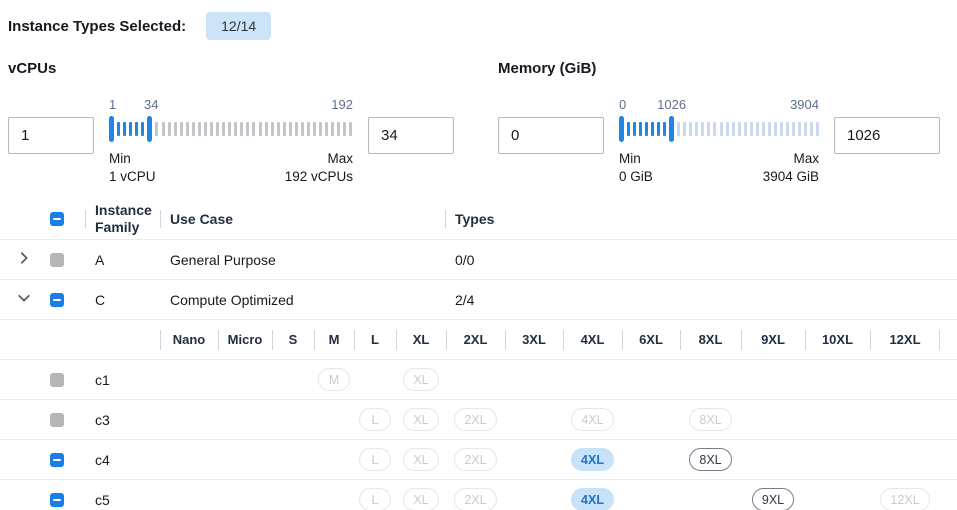 This screenshot has width=957, height=510. I want to click on size-cell: L, so click(375, 459).